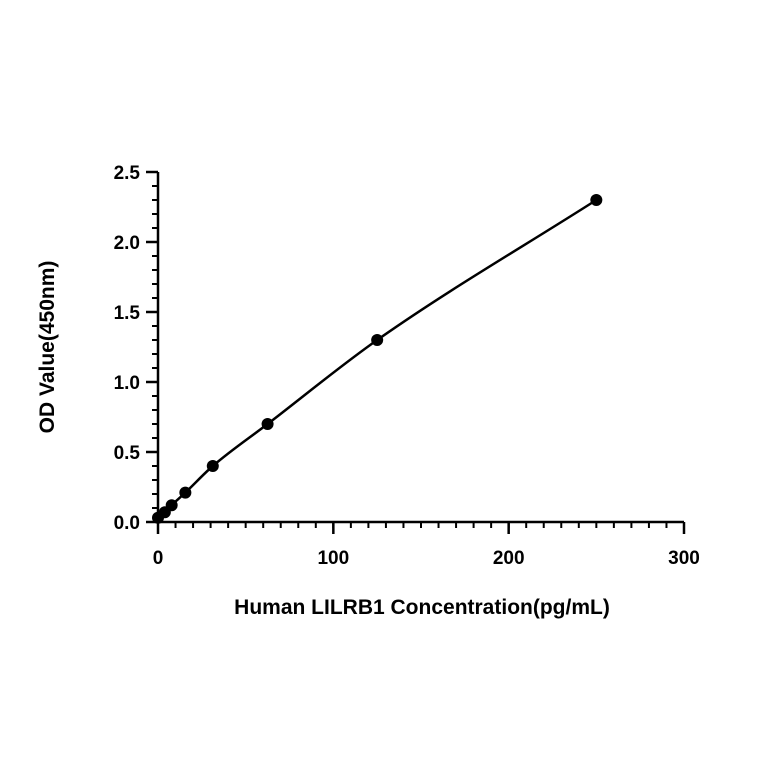  What do you see at coordinates (127, 383) in the screenshot?
I see `y-tick-label: 1.0` at bounding box center [127, 383].